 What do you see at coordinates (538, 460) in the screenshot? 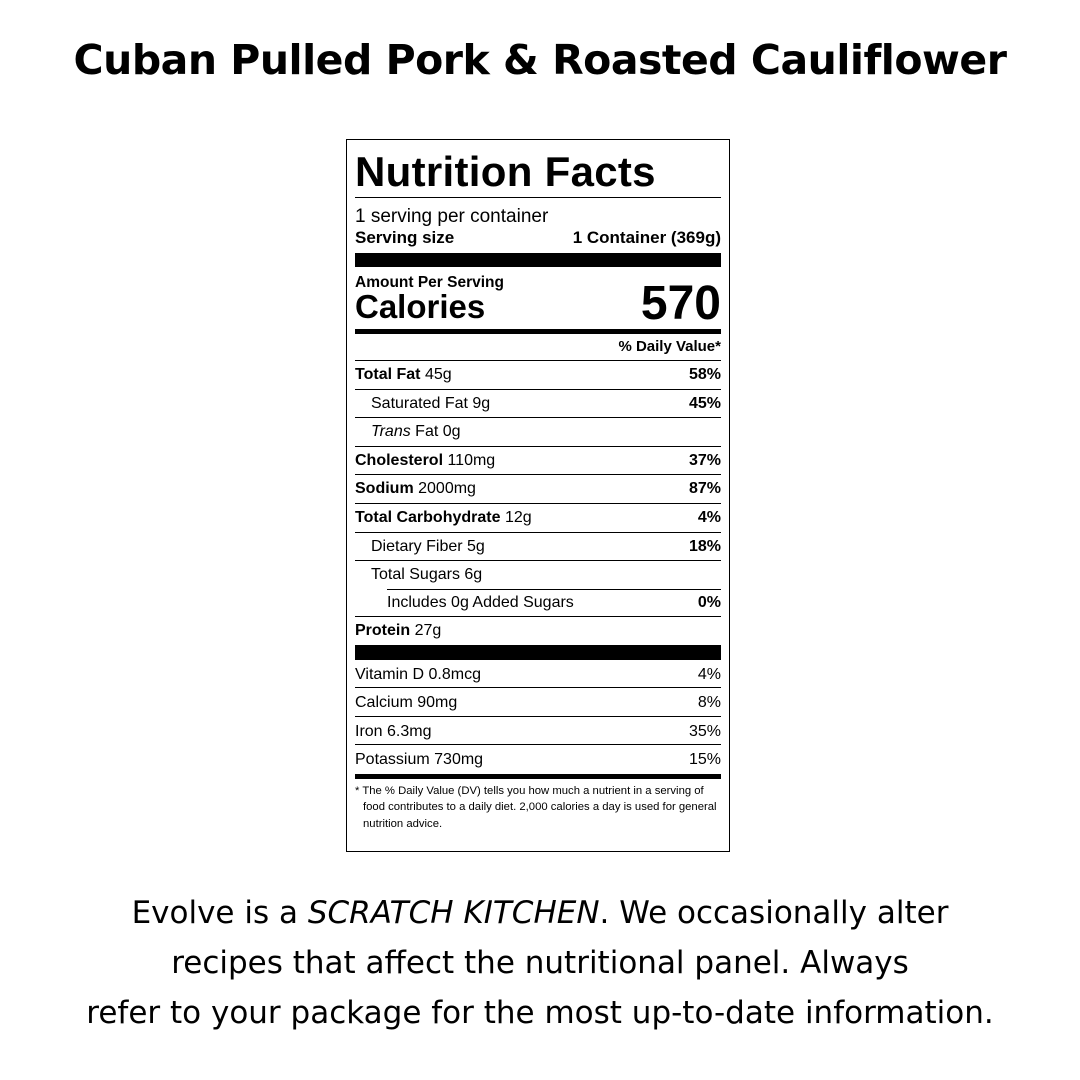
I see `nutrient-row-cholesterol: Cholesterol 110mg 37%` at bounding box center [538, 460].